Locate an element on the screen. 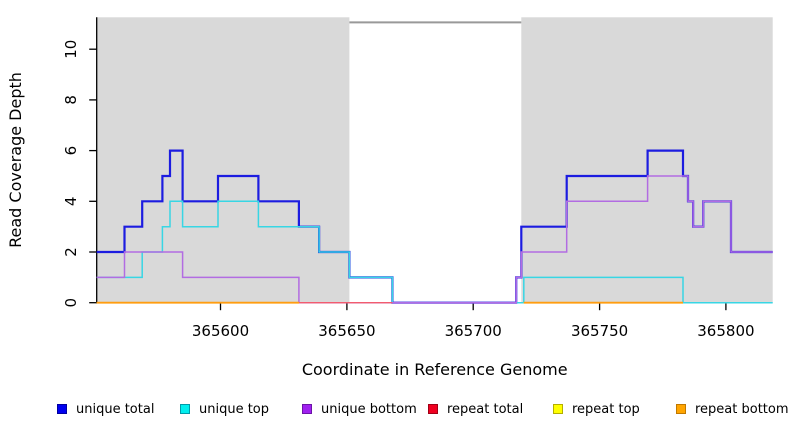 The height and width of the screenshot is (432, 792). x-tick-label: 365600 is located at coordinates (220, 331).